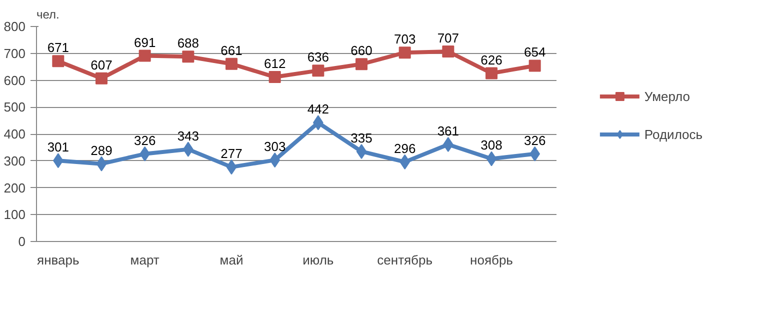 This screenshot has width=767, height=324. Describe the element at coordinates (491, 145) in the screenshot. I see `data-label: 308` at that location.